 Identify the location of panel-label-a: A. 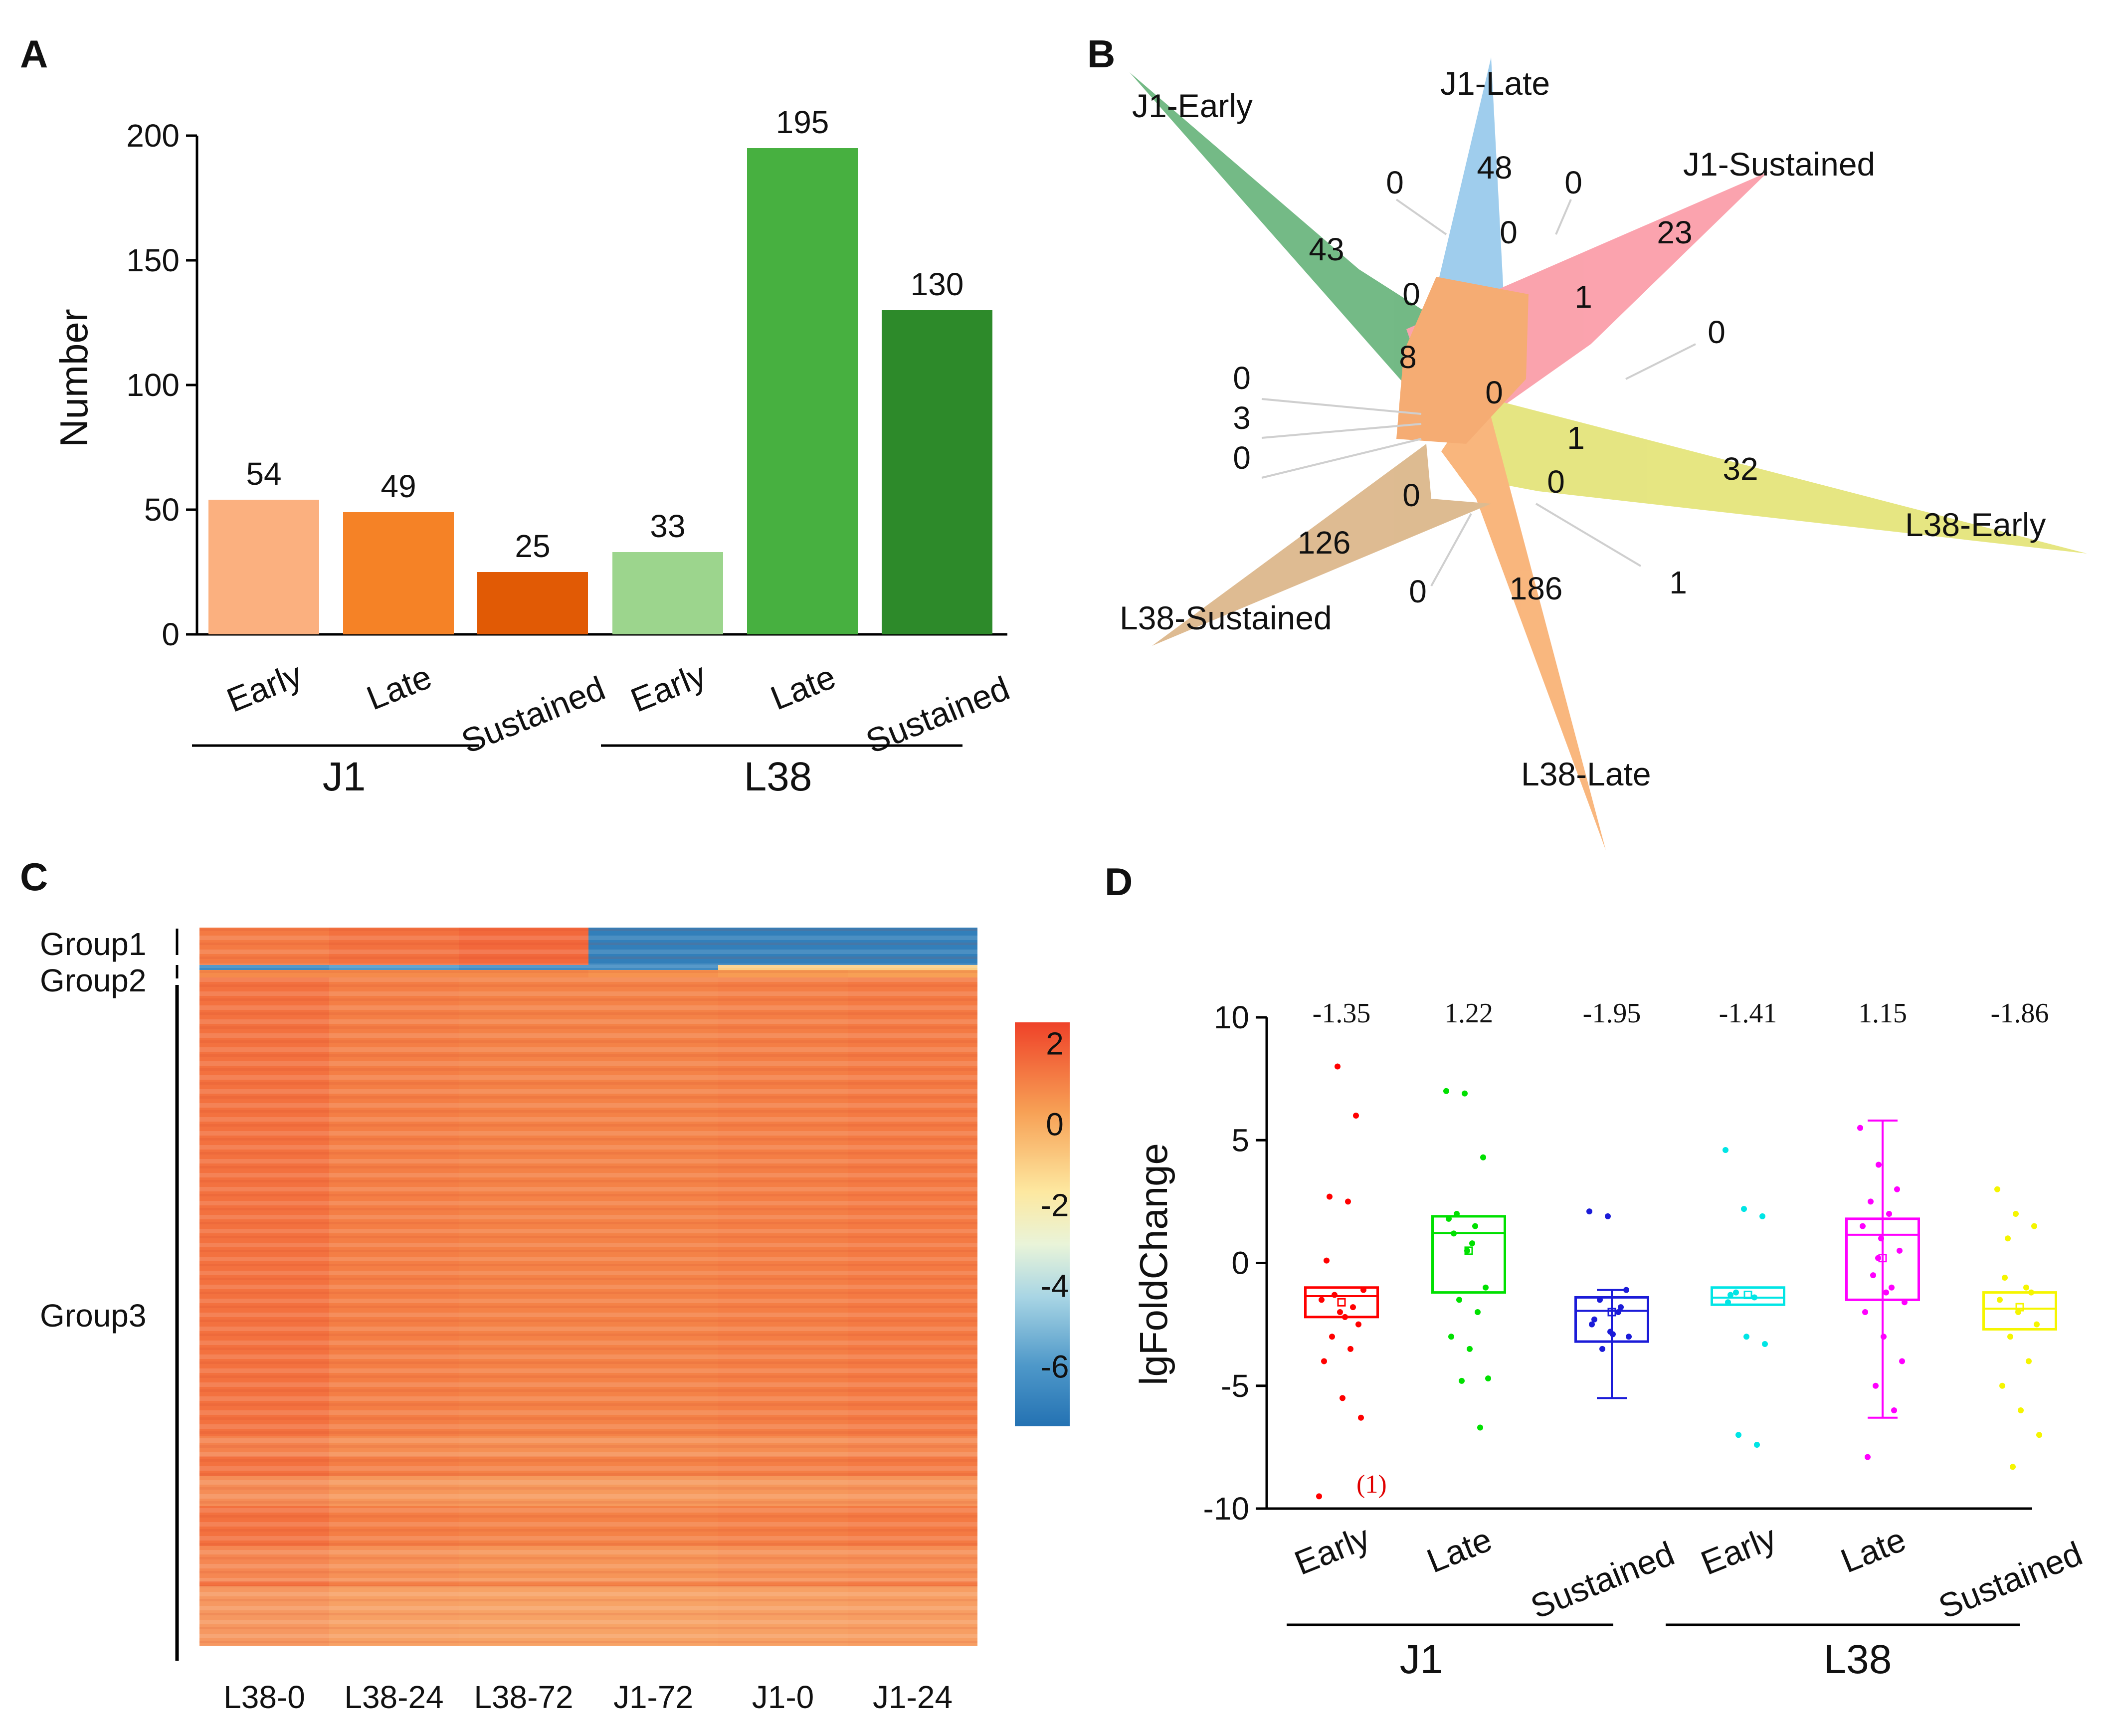
(34, 54).